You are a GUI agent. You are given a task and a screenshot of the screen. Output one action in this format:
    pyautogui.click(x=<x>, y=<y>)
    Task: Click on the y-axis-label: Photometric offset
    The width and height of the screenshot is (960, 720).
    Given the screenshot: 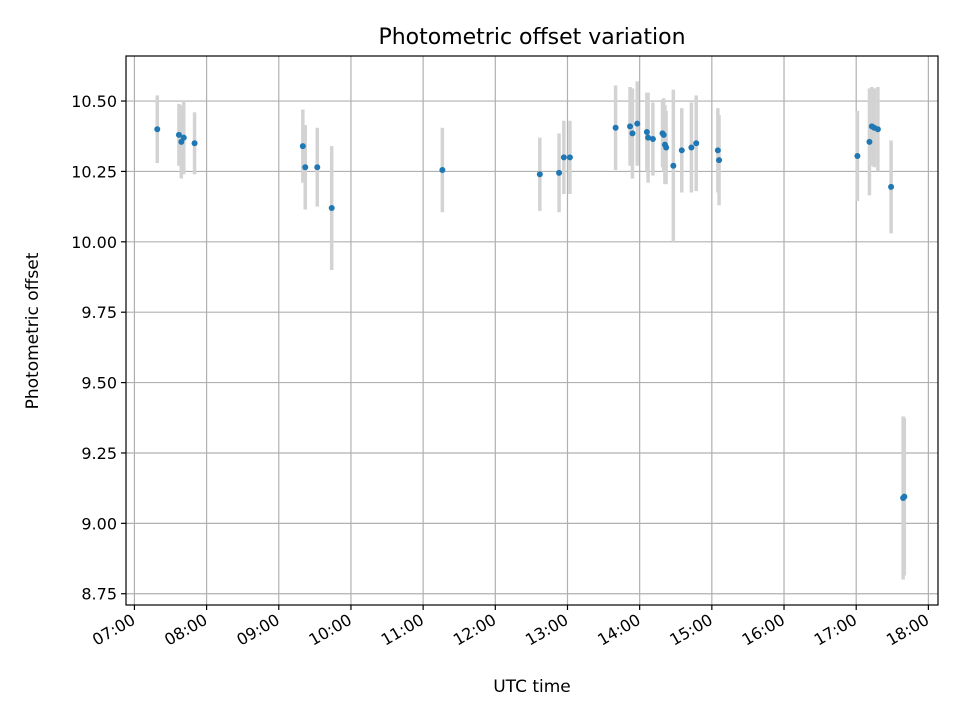 What is the action you would take?
    pyautogui.click(x=33, y=330)
    